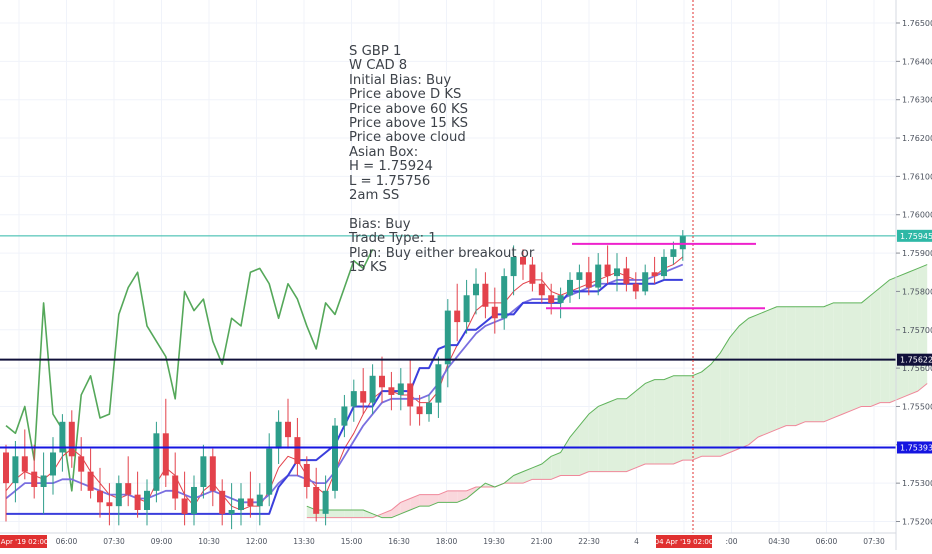 The height and width of the screenshot is (554, 932). I want to click on time-tick-label: 15:00, so click(352, 541).